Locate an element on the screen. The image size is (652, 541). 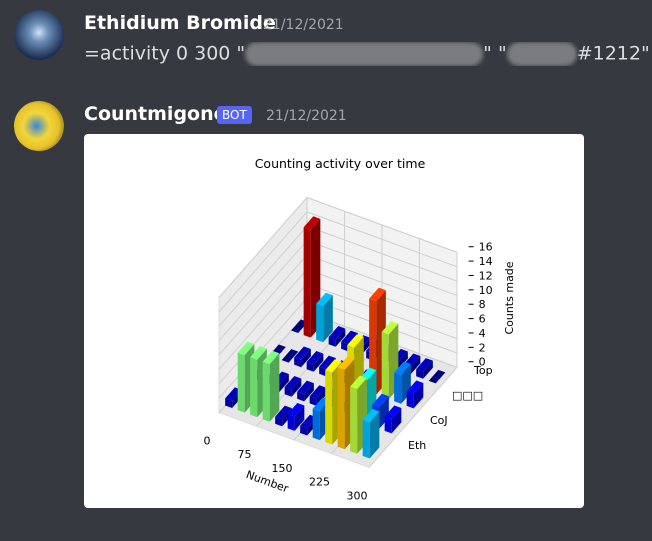
bot-badge: BOT is located at coordinates (234, 115).